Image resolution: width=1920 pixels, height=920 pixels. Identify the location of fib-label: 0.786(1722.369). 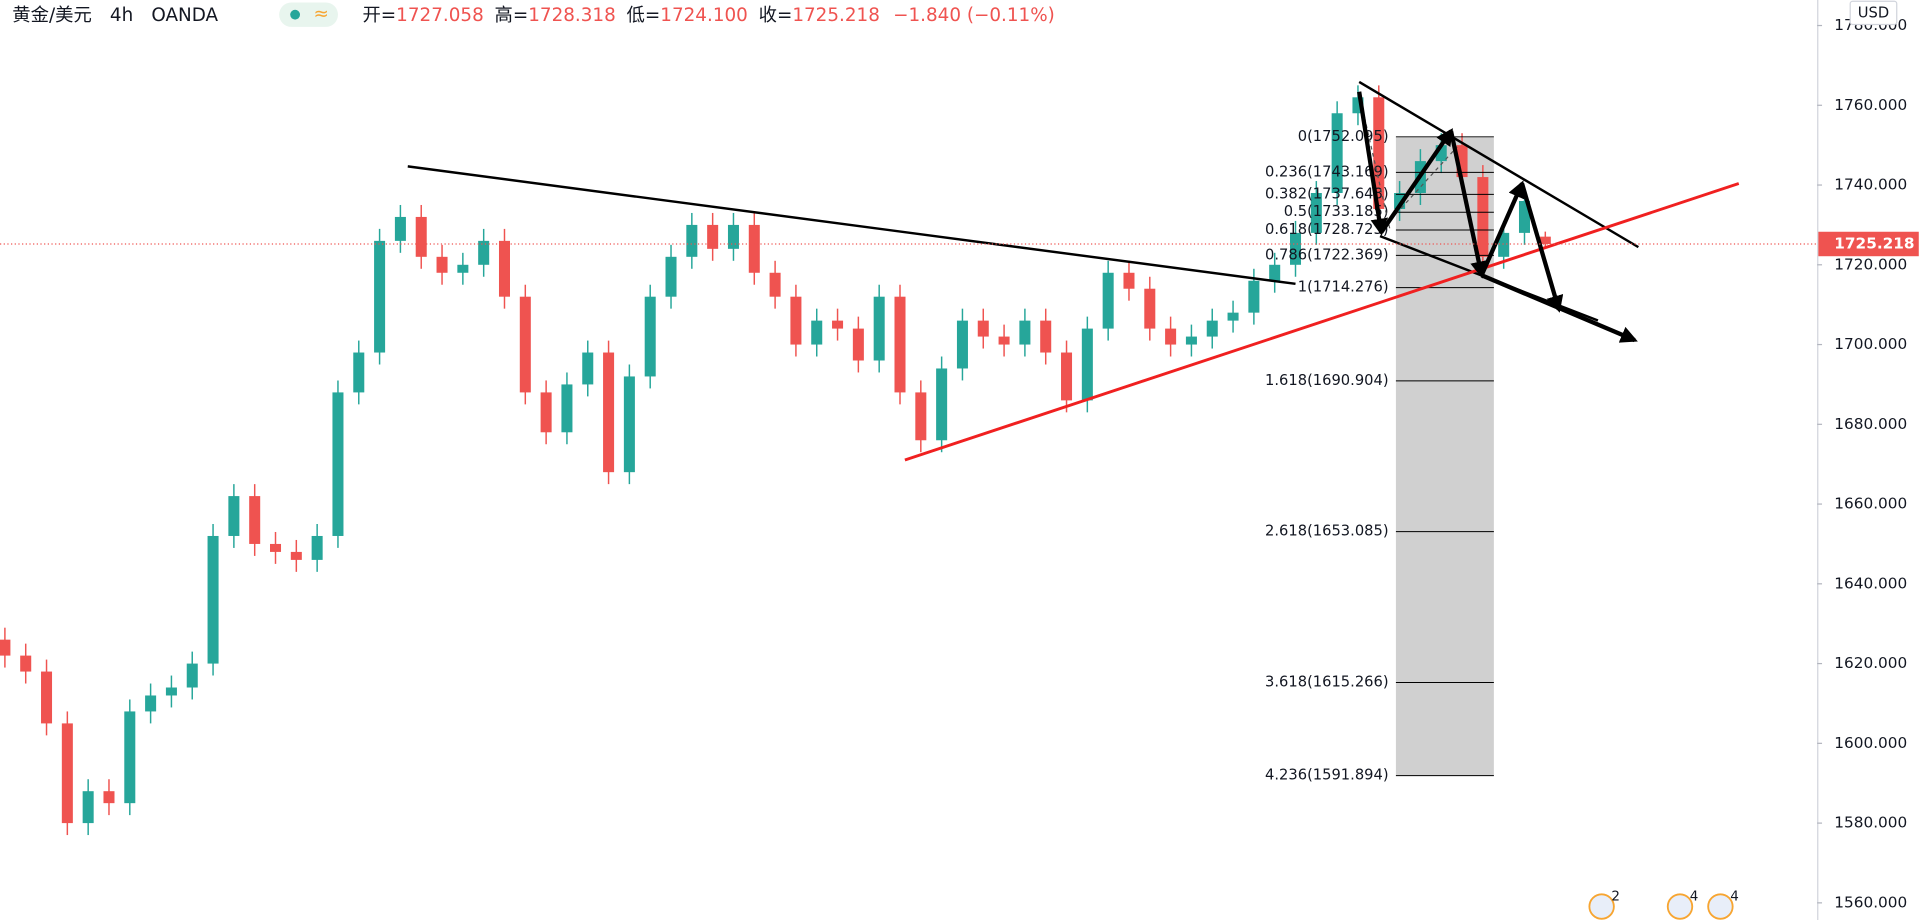
(1327, 254).